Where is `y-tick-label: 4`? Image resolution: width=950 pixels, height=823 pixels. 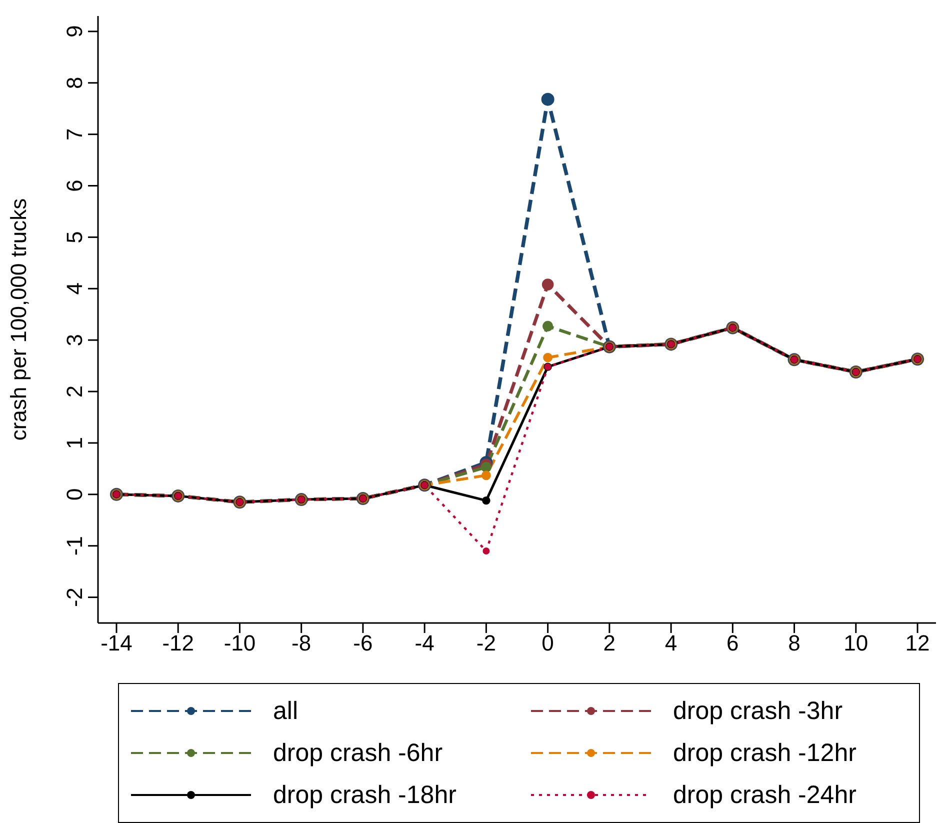
y-tick-label: 4 is located at coordinates (74, 288).